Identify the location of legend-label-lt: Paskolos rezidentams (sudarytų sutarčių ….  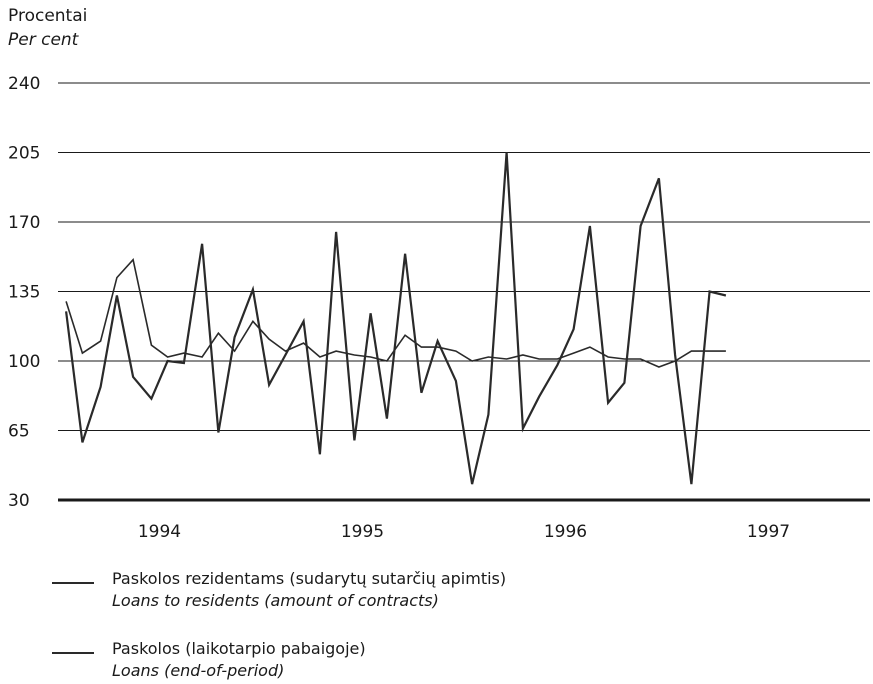
(309, 578).